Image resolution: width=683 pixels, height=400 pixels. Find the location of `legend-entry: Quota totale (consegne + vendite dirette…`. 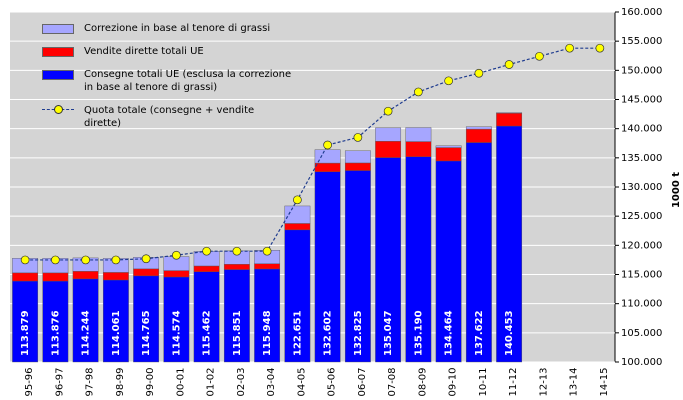

legend-entry: Quota totale (consegne + vendite dirette… is located at coordinates (167, 117).